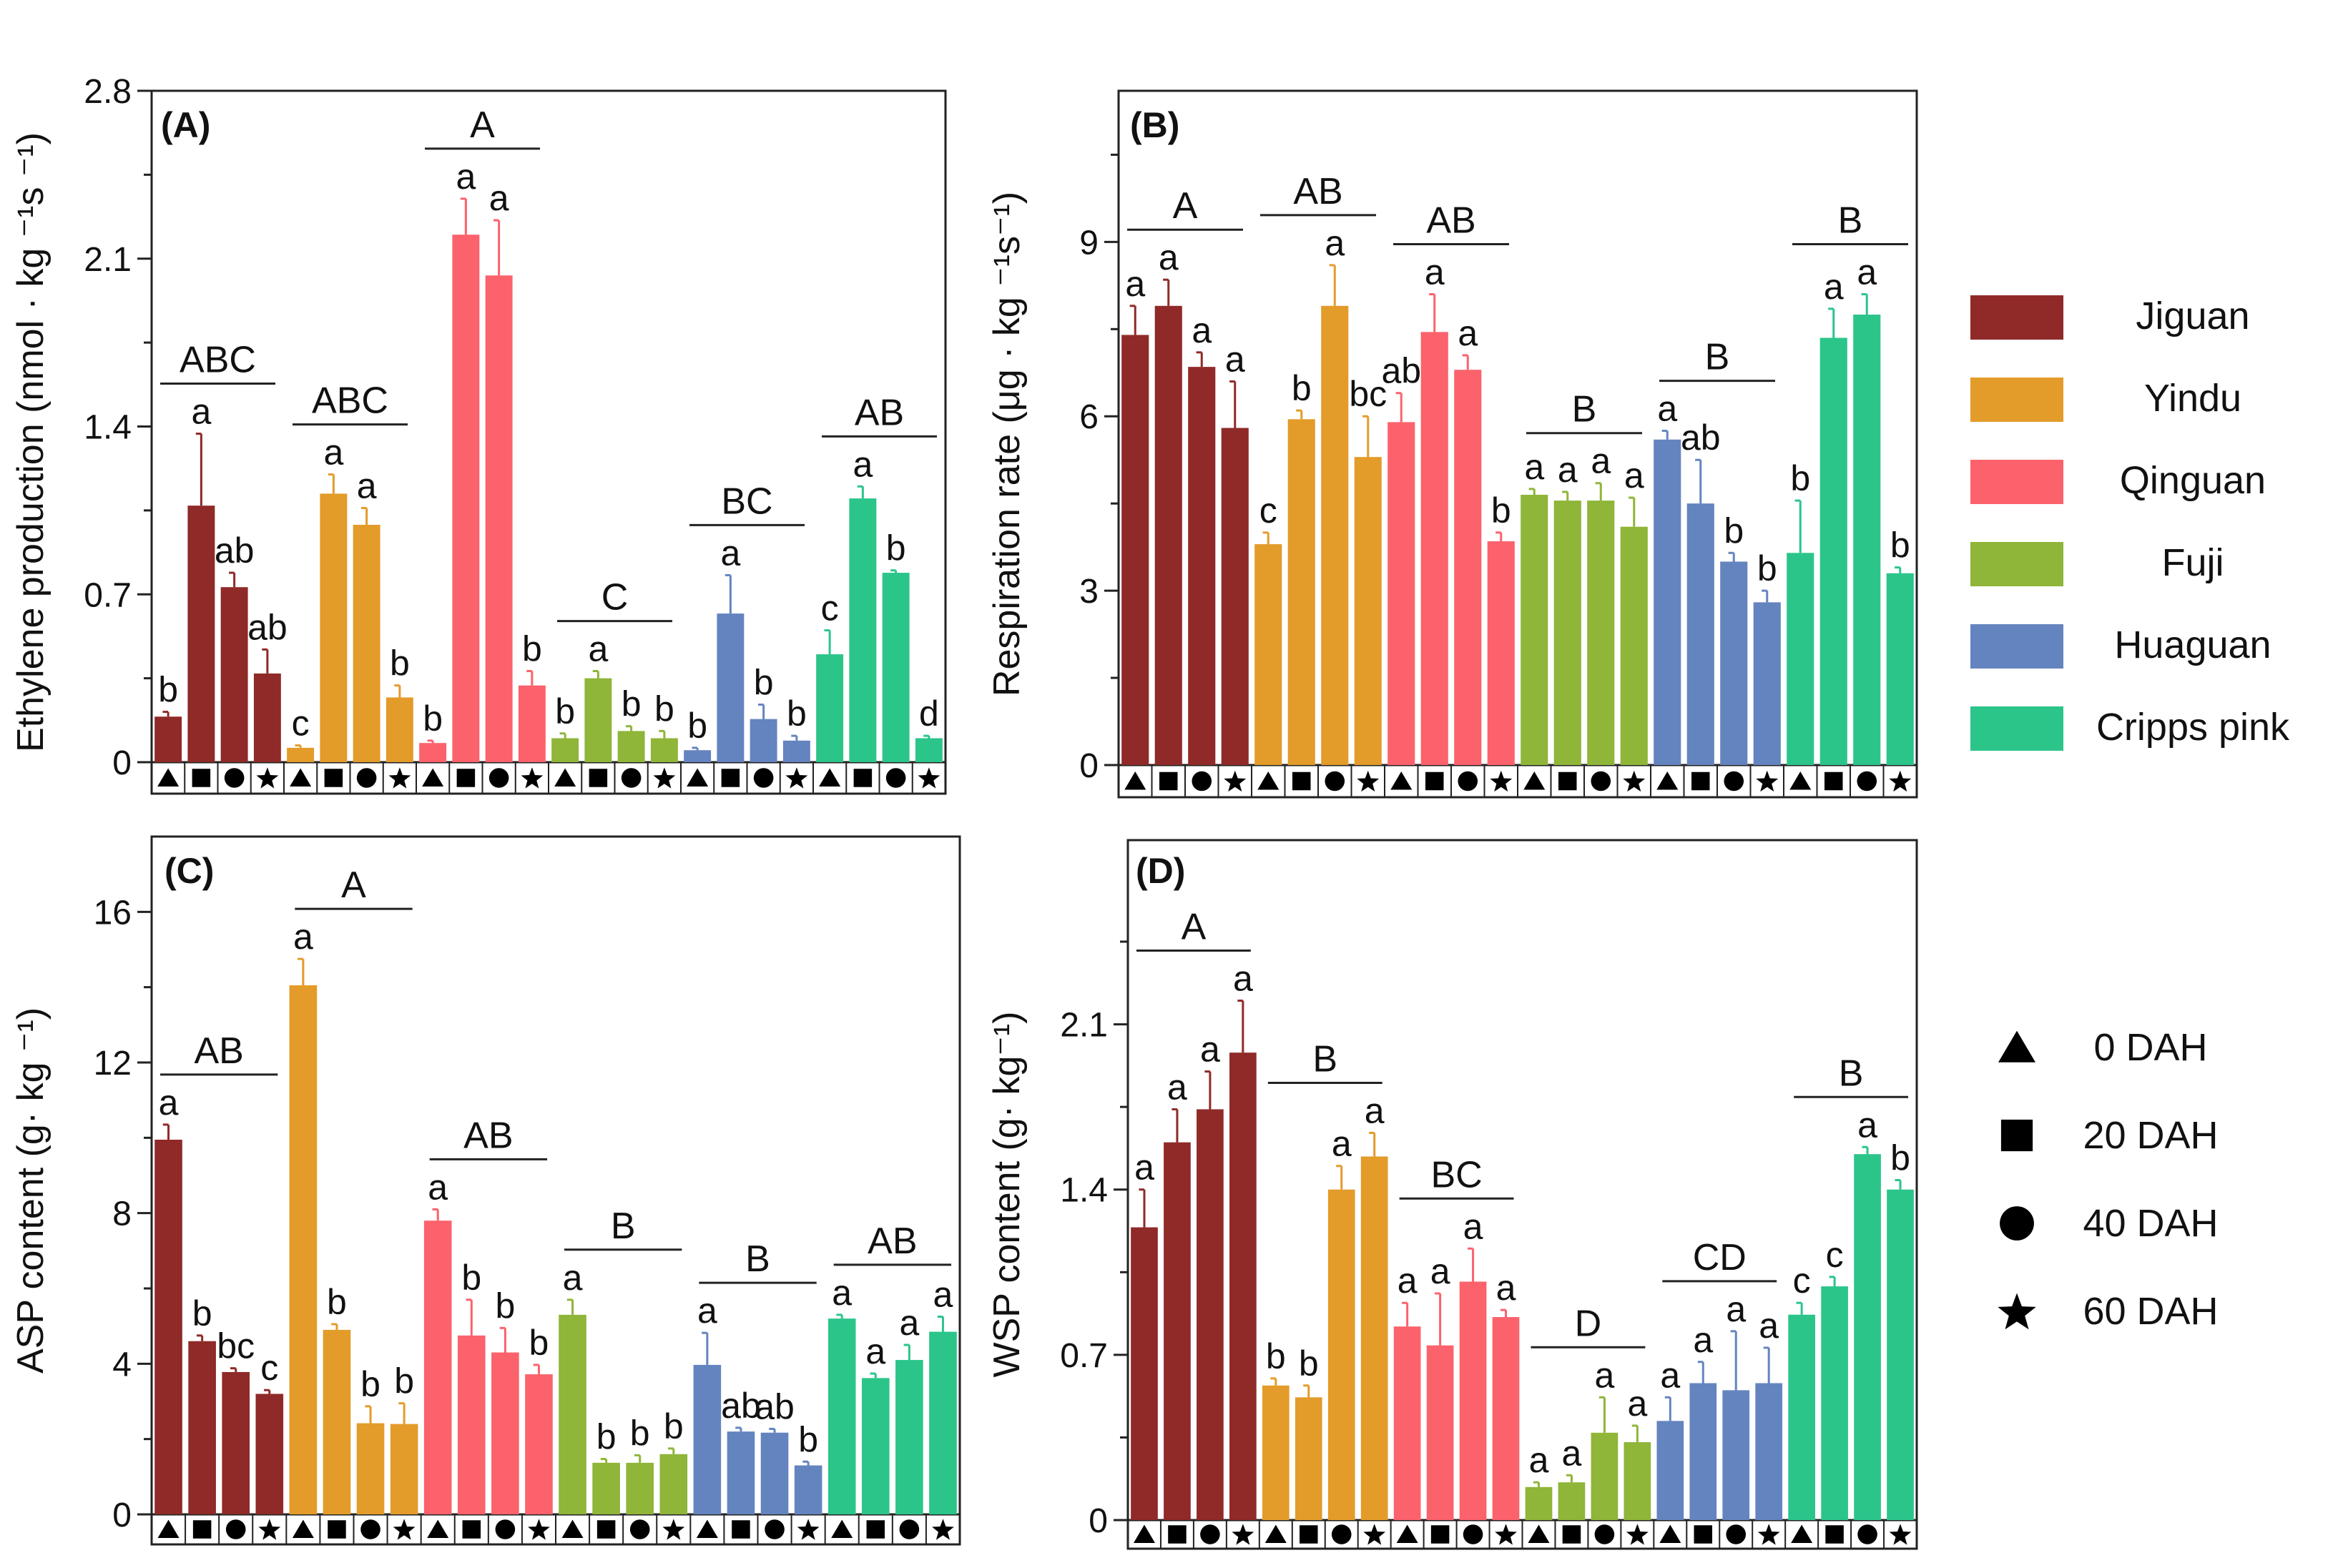 The height and width of the screenshot is (1568, 2333). I want to click on y-tick-label: 4, so click(122, 1365).